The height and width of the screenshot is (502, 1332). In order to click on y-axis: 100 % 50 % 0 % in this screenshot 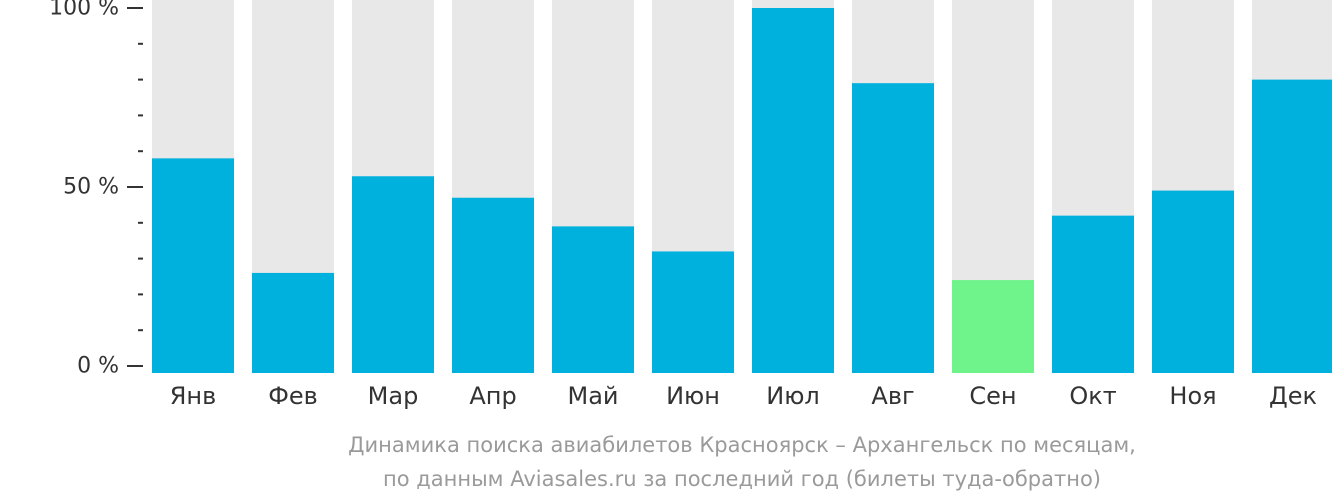, I will do `click(96, 189)`.